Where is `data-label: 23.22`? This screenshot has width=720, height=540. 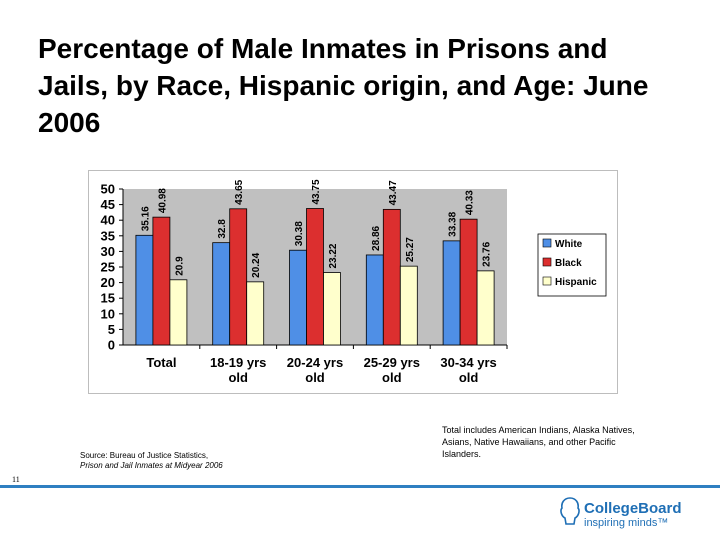 data-label: 23.22 is located at coordinates (333, 255).